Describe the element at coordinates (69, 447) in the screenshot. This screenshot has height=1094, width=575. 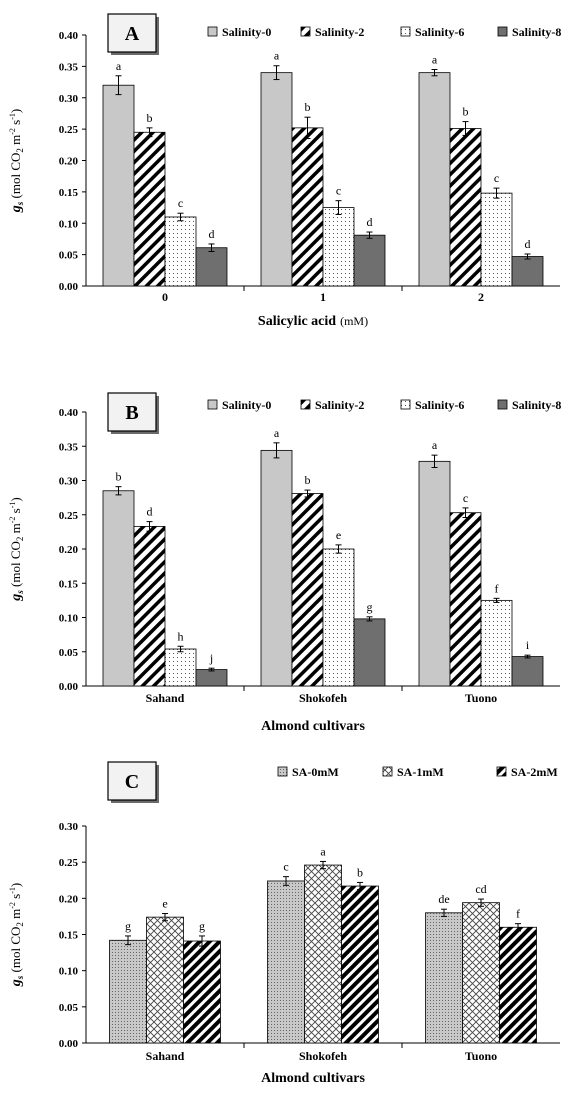
I see `y-tick-label: 0.35` at that location.